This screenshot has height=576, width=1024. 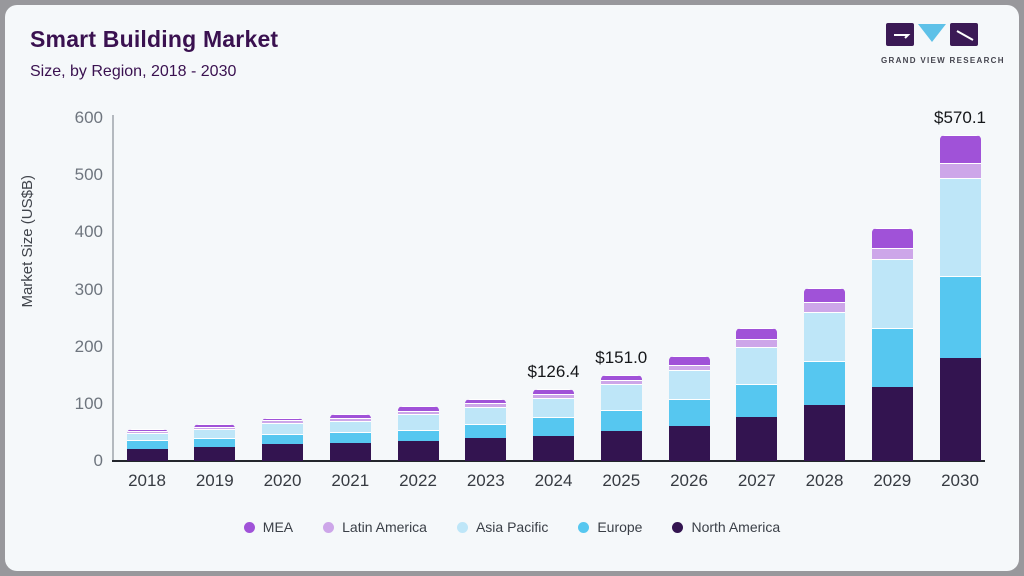 What do you see at coordinates (960, 118) in the screenshot?
I see `bar-value-label-2030: $570.1` at bounding box center [960, 118].